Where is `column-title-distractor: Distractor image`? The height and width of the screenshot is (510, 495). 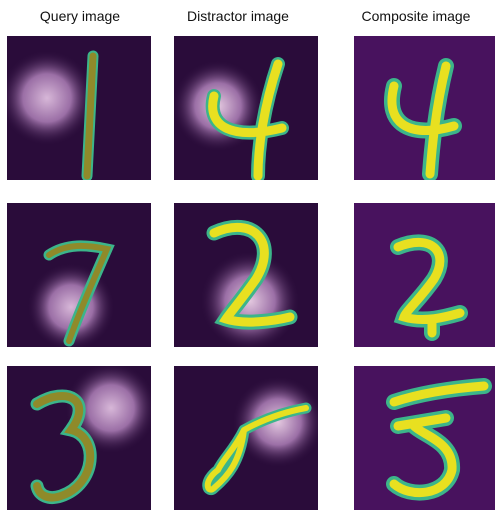 column-title-distractor: Distractor image is located at coordinates (238, 16).